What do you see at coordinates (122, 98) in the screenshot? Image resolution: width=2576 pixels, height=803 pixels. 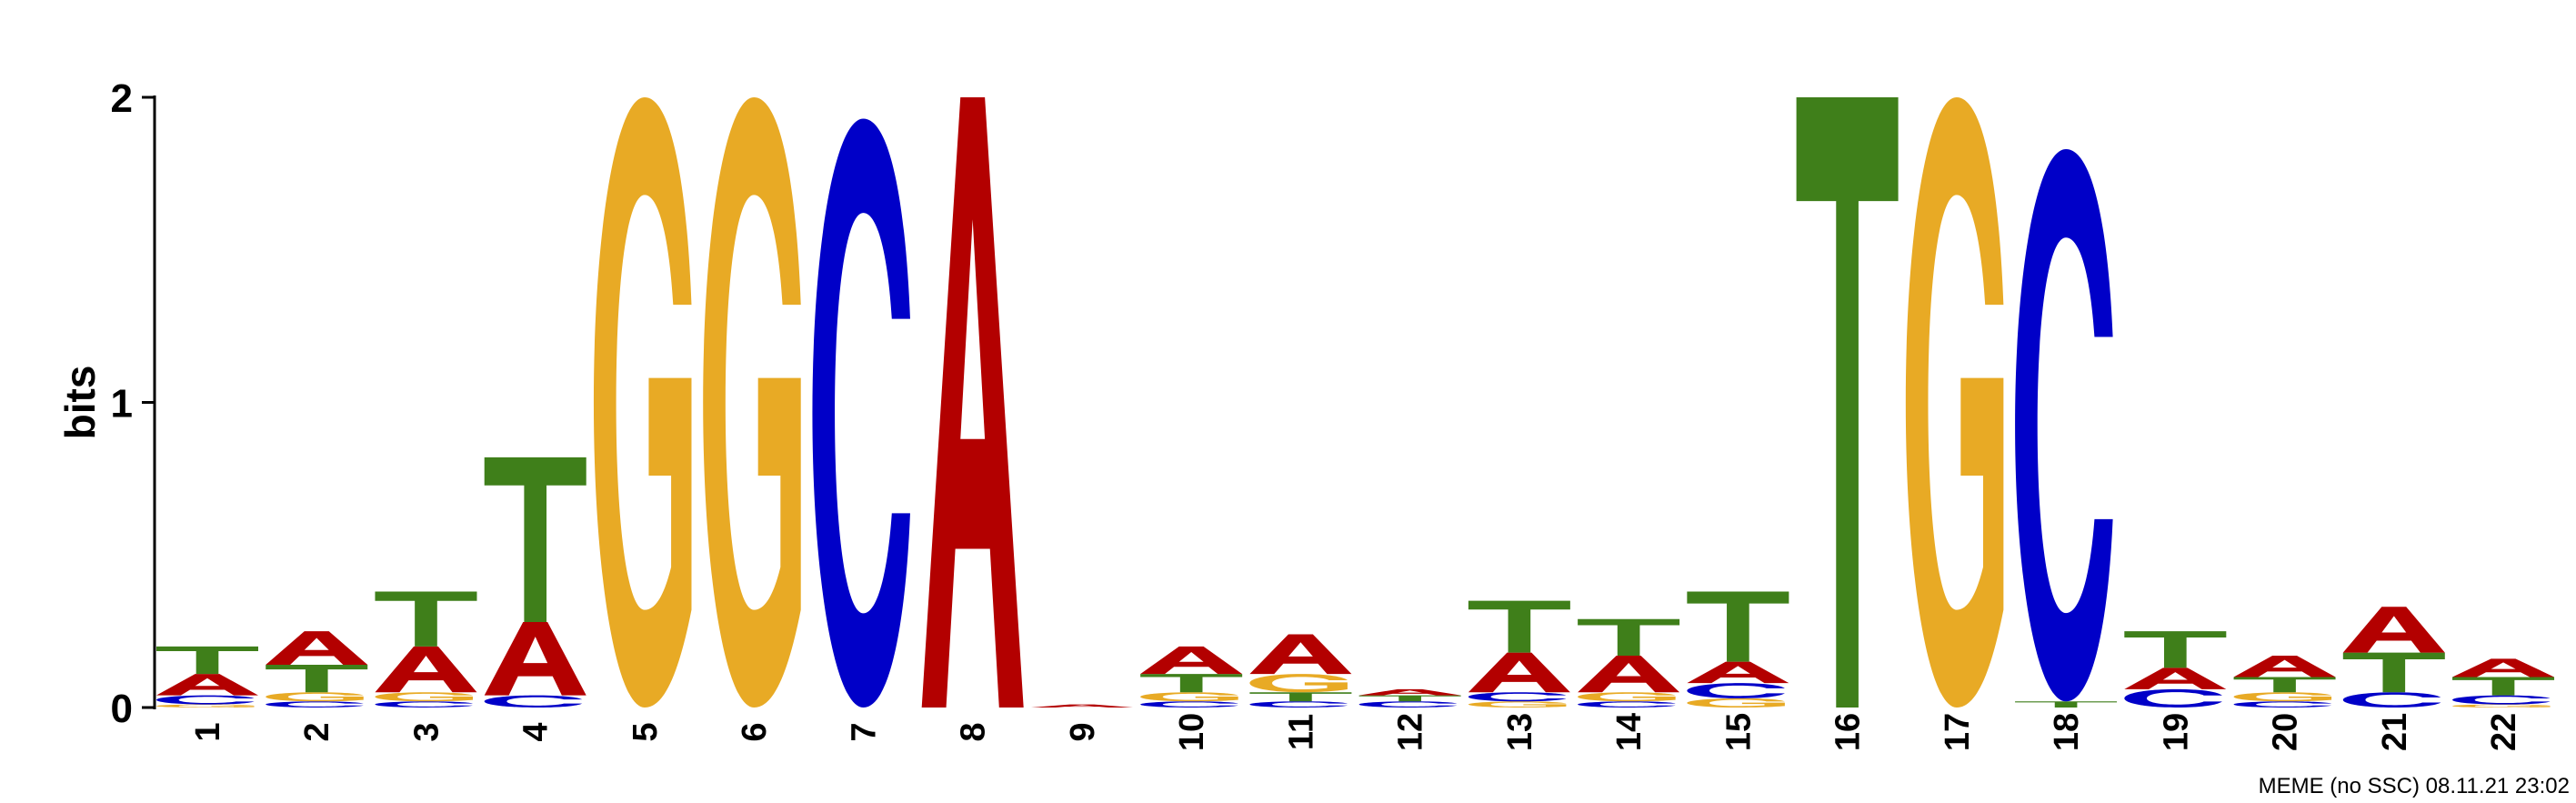 I see `y-tick-label: 2` at bounding box center [122, 98].